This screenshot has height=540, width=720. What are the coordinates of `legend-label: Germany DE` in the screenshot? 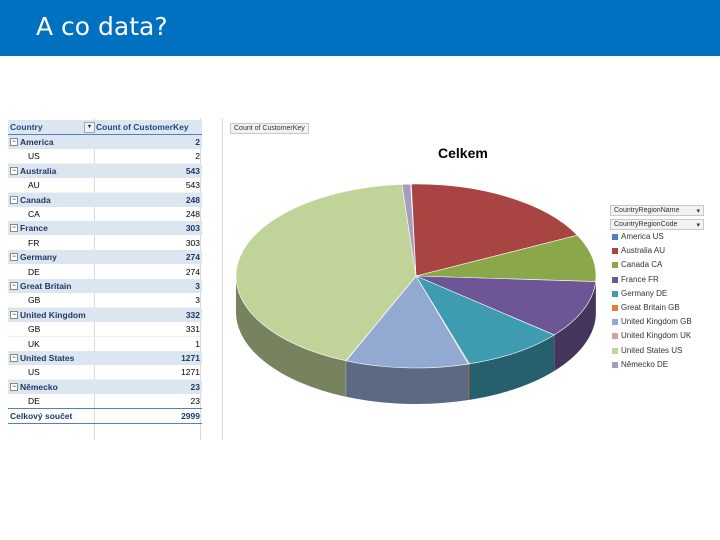 It's located at (644, 293).